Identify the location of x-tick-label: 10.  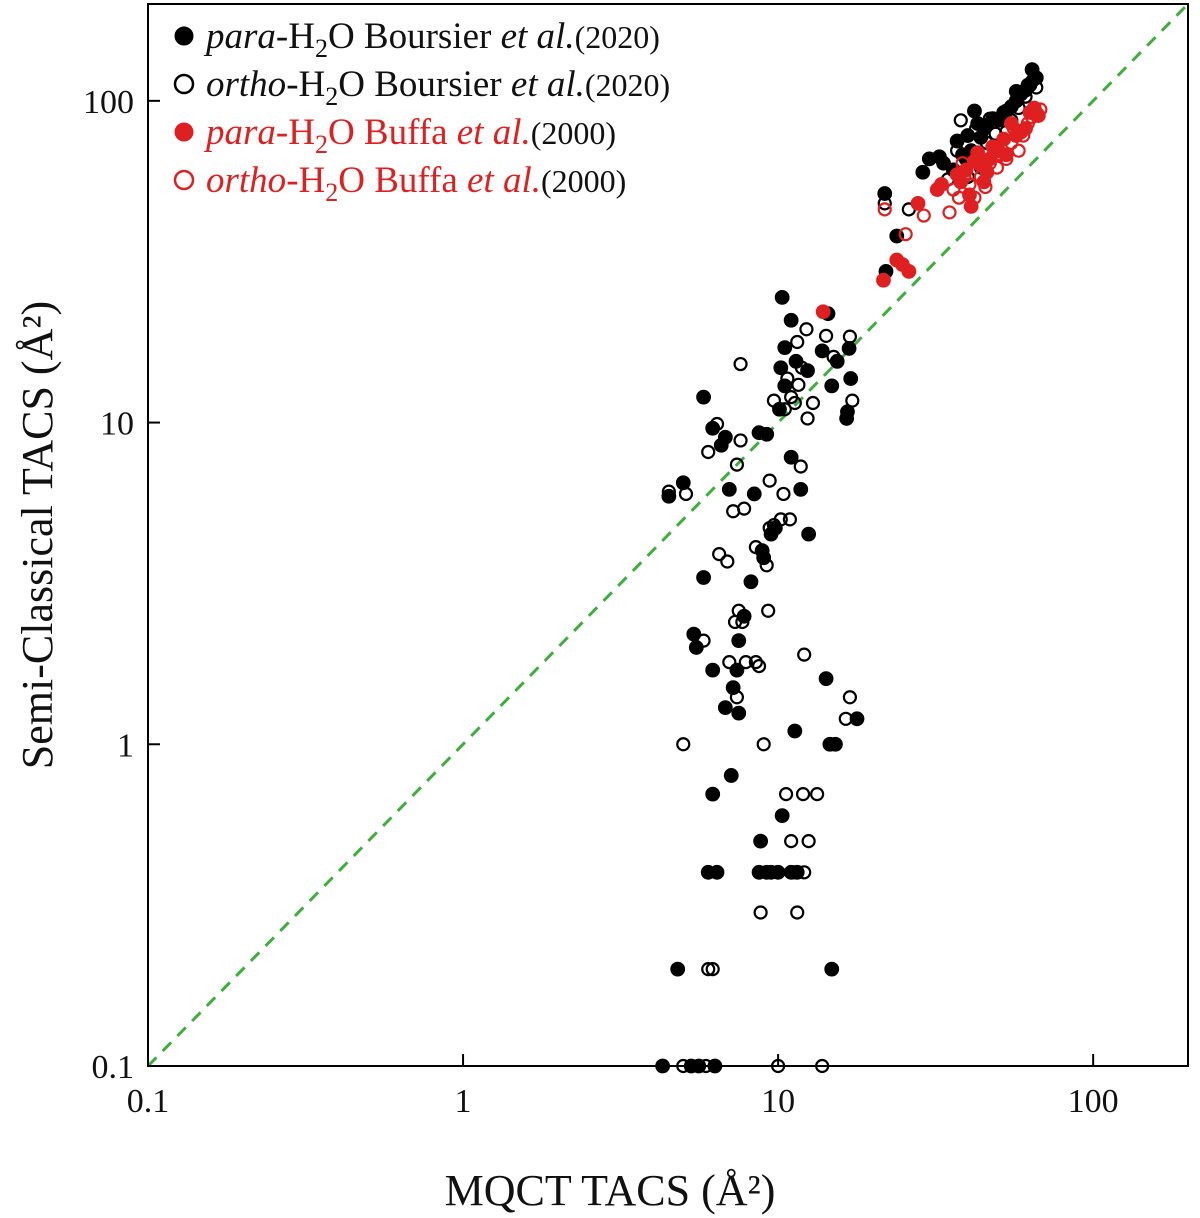
(778, 1101).